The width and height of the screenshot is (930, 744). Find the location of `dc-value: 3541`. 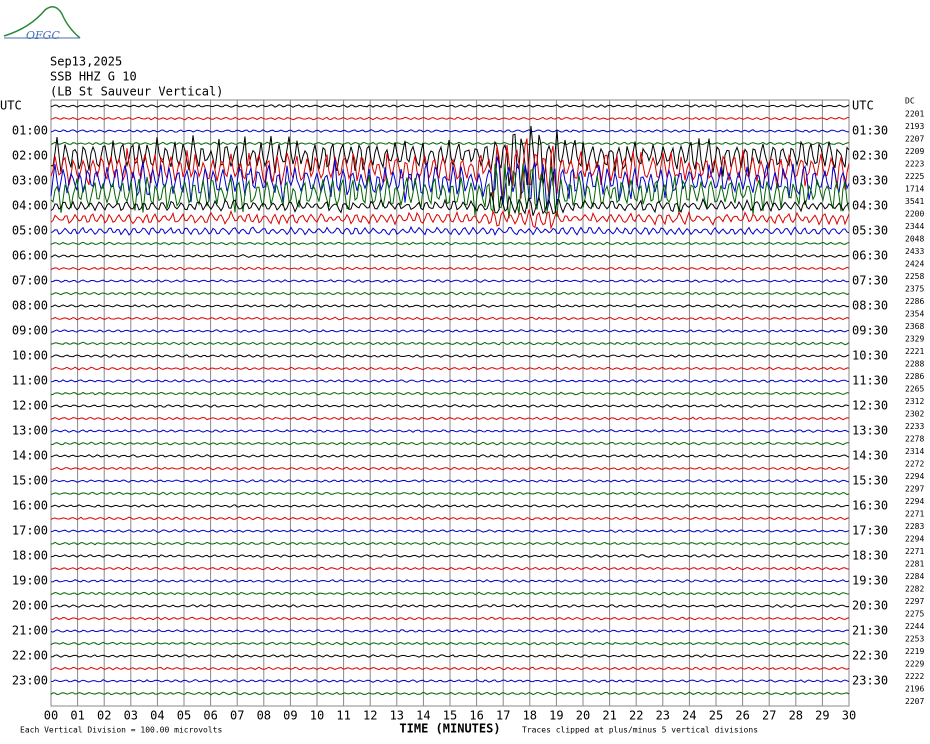

dc-value: 3541 is located at coordinates (914, 201).